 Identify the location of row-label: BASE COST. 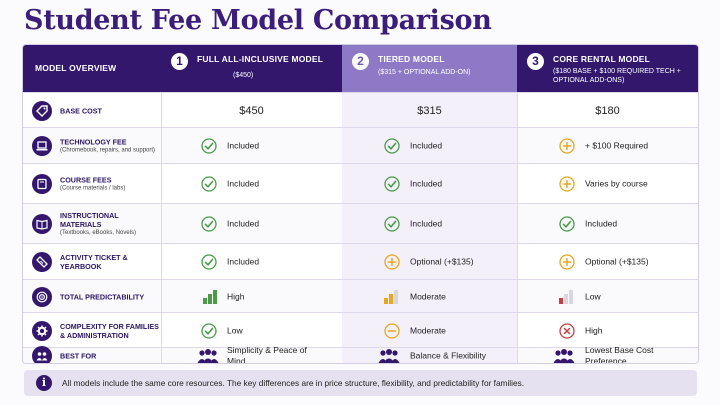
(110, 110).